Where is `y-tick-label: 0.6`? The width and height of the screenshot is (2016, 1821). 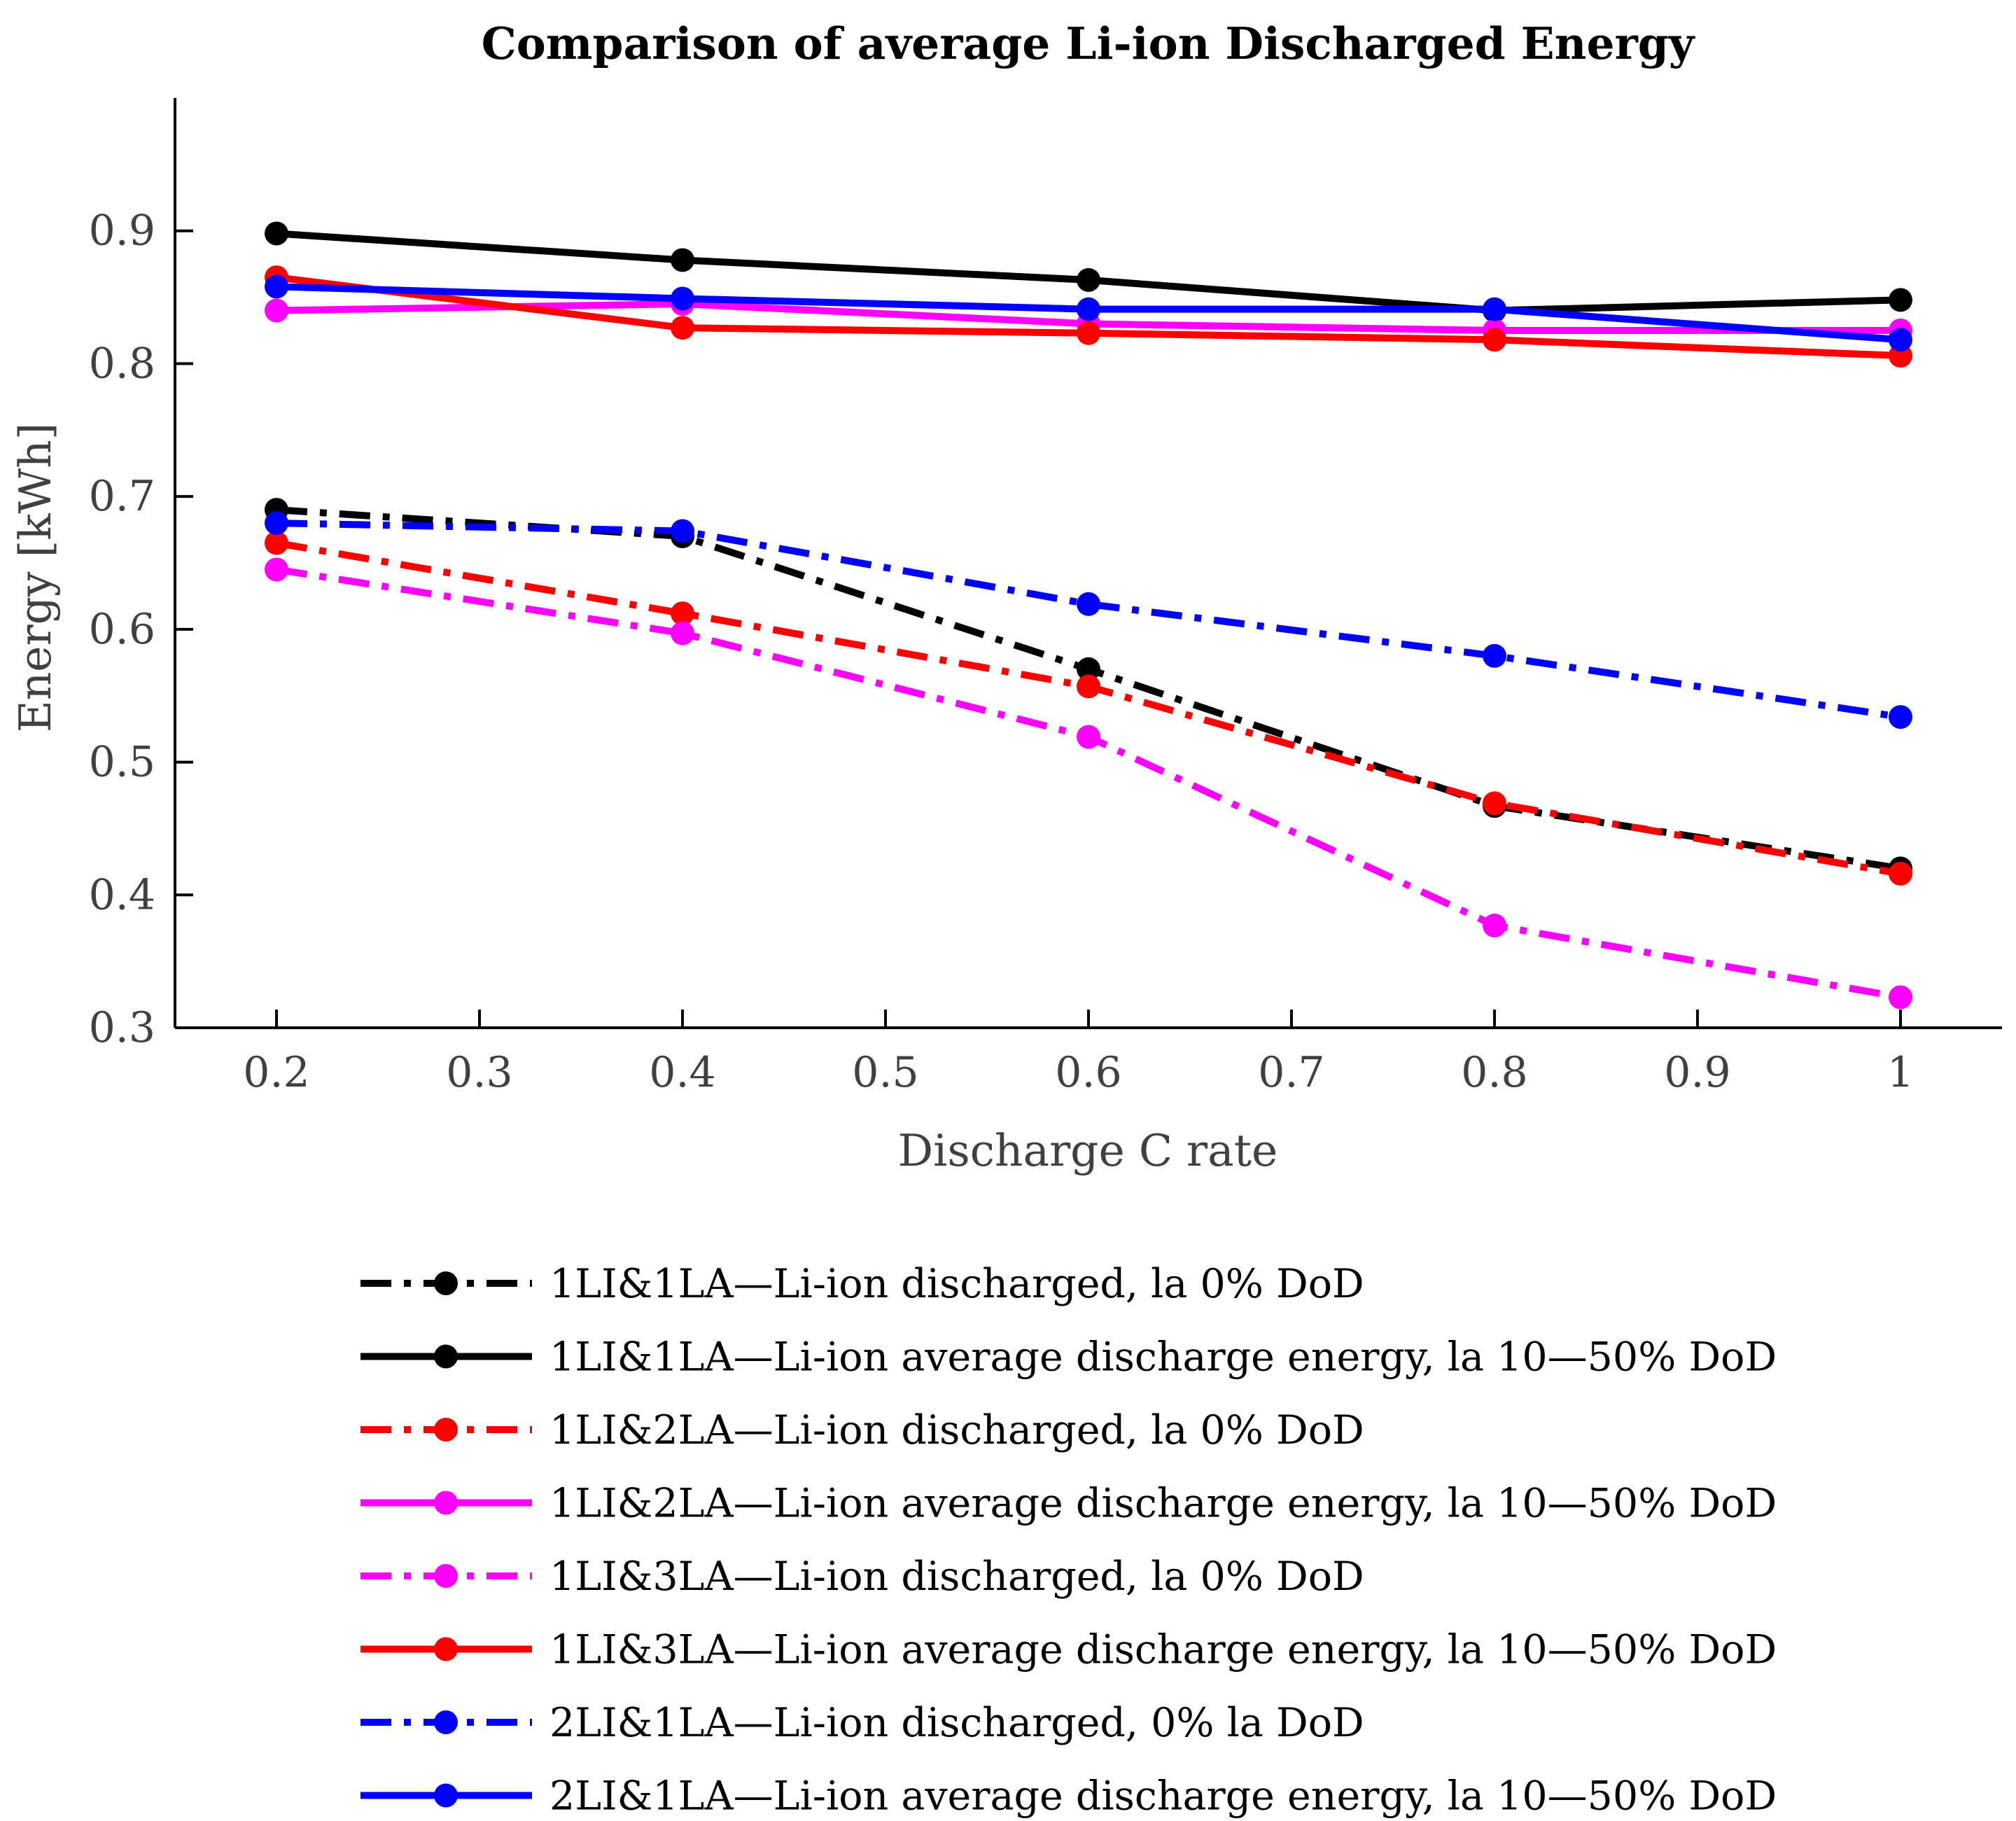
y-tick-label: 0.6 is located at coordinates (122, 629).